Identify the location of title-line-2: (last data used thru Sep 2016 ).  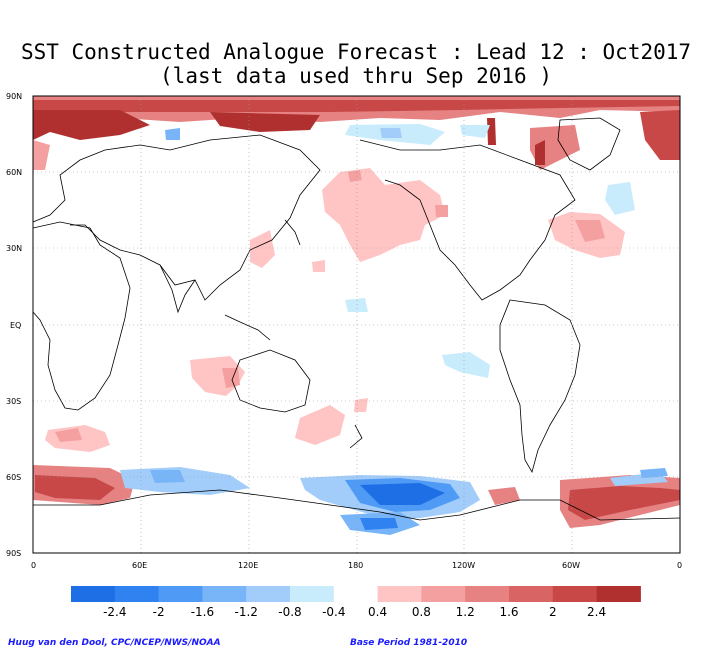
(356, 76).